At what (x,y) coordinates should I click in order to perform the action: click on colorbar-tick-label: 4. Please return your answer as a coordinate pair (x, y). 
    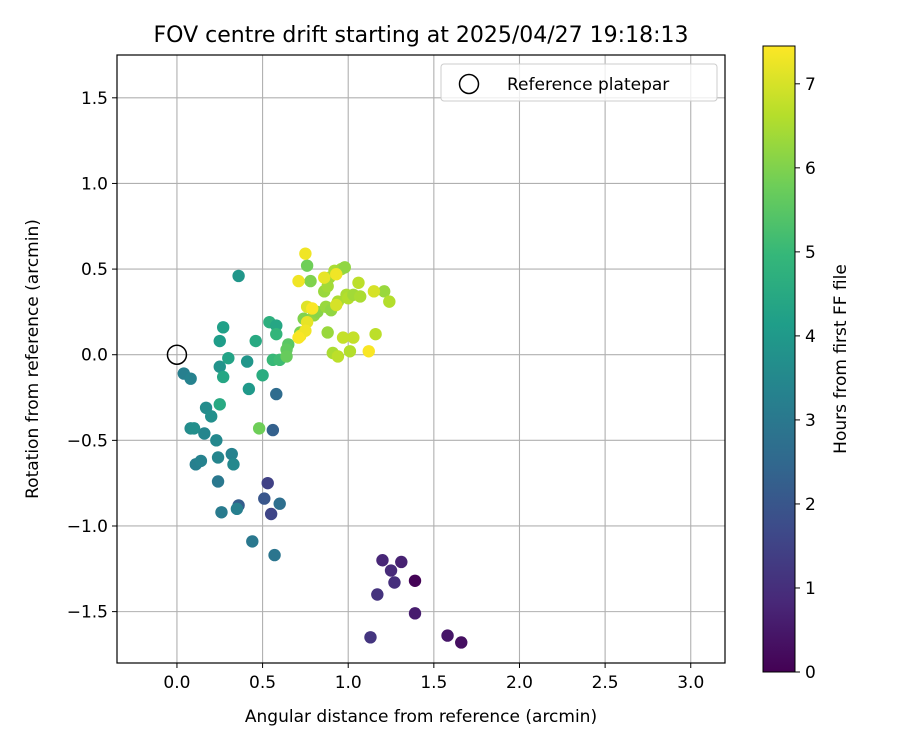
    Looking at the image, I should click on (810, 337).